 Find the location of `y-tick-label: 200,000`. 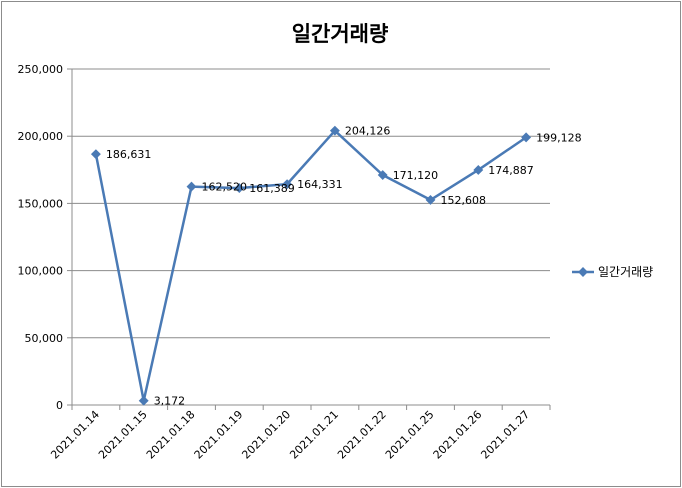

y-tick-label: 200,000 is located at coordinates (41, 136).